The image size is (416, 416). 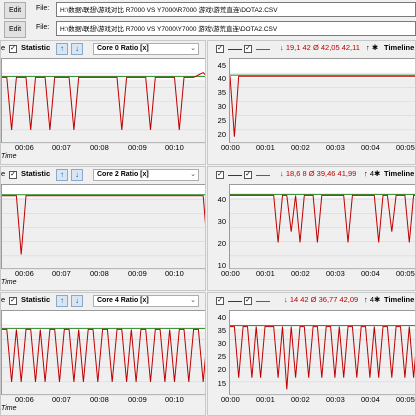 What do you see at coordinates (221, 383) in the screenshot?
I see `y-tick: 15` at bounding box center [221, 383].